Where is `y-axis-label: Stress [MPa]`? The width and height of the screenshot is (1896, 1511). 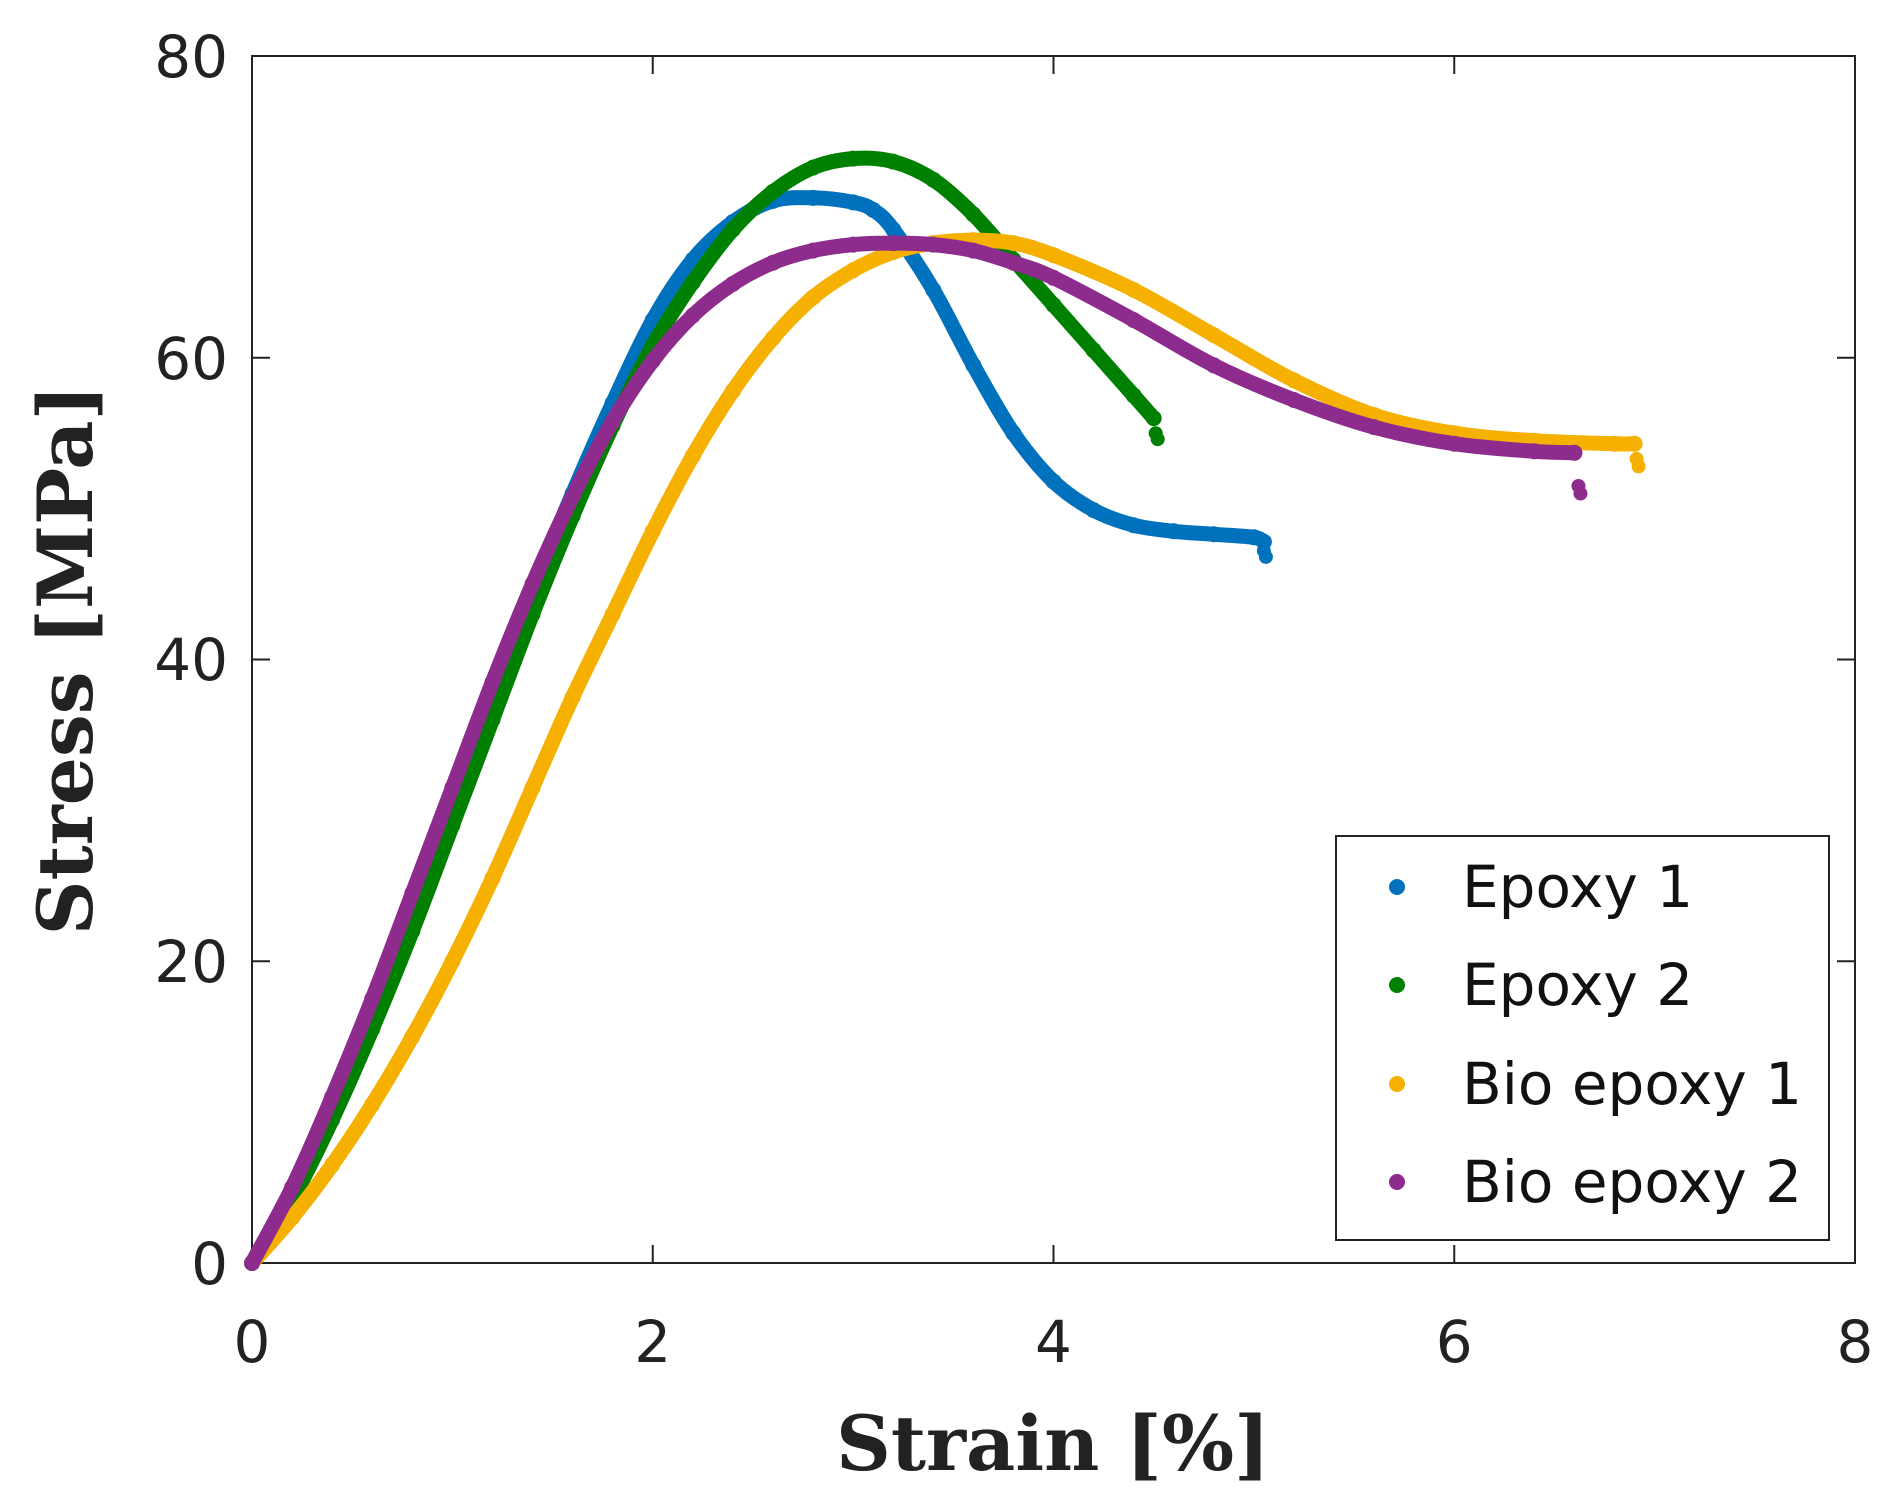
y-axis-label: Stress [MPa] is located at coordinates (65, 660).